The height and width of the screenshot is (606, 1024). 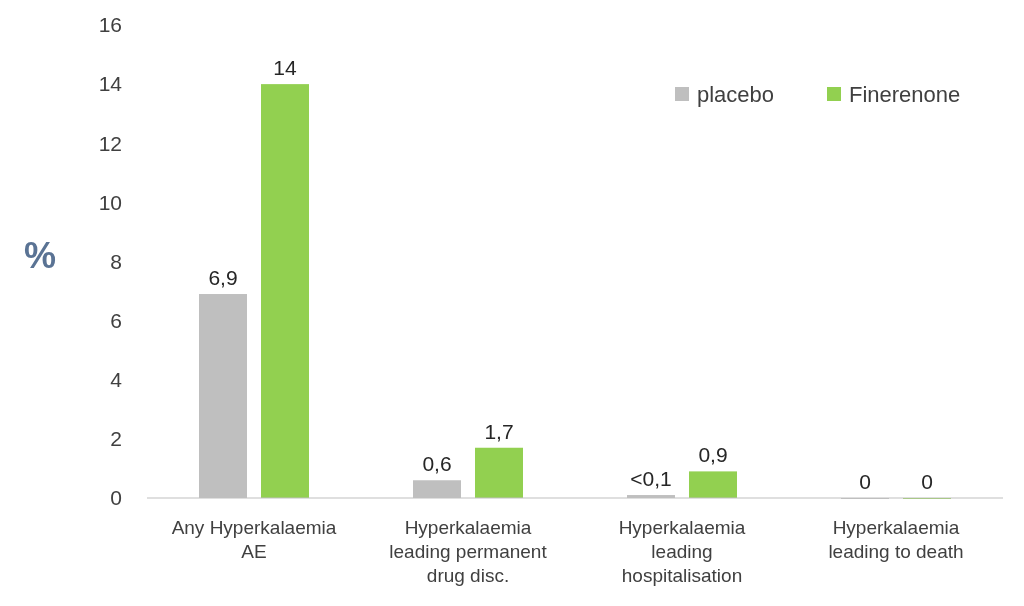 I want to click on x-tick-label: Hyperkalaemia leading to death, so click(x=896, y=539).